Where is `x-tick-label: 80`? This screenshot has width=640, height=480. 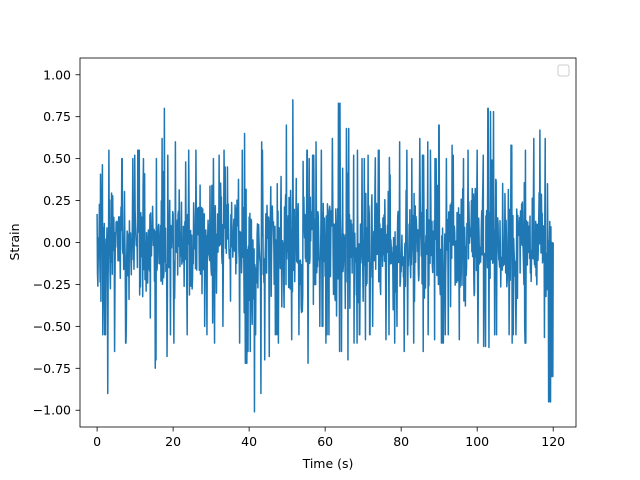 x-tick-label: 80 is located at coordinates (401, 441).